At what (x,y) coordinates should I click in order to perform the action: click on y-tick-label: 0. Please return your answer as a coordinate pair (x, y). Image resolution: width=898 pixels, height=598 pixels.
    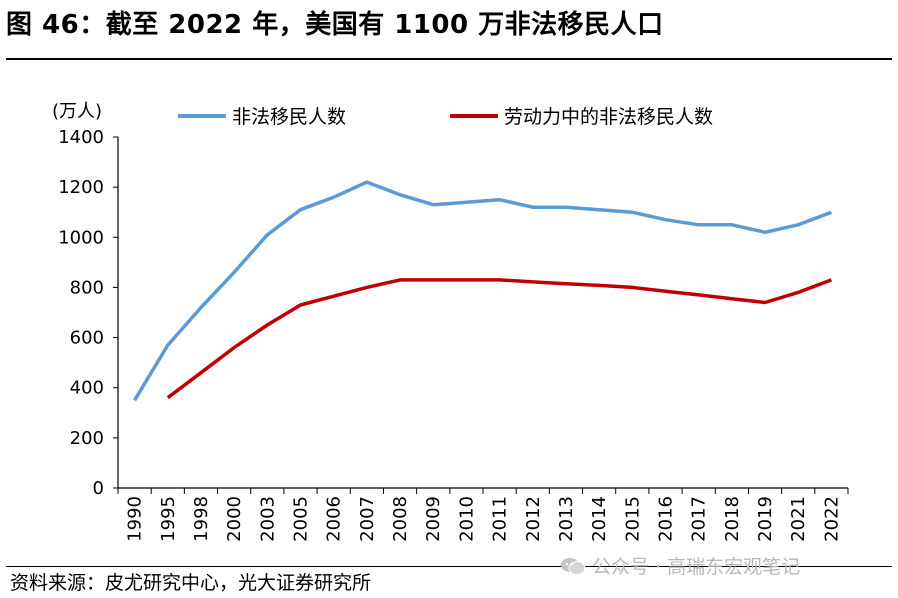
    Looking at the image, I should click on (98, 488).